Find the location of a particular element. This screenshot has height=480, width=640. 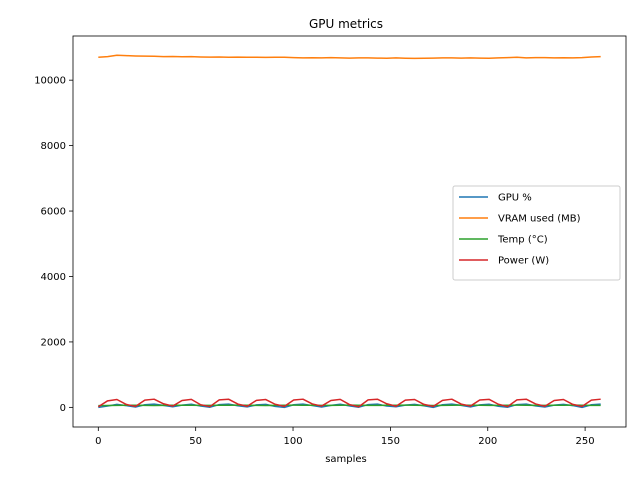

x-tick-label-250: 250 is located at coordinates (585, 441).